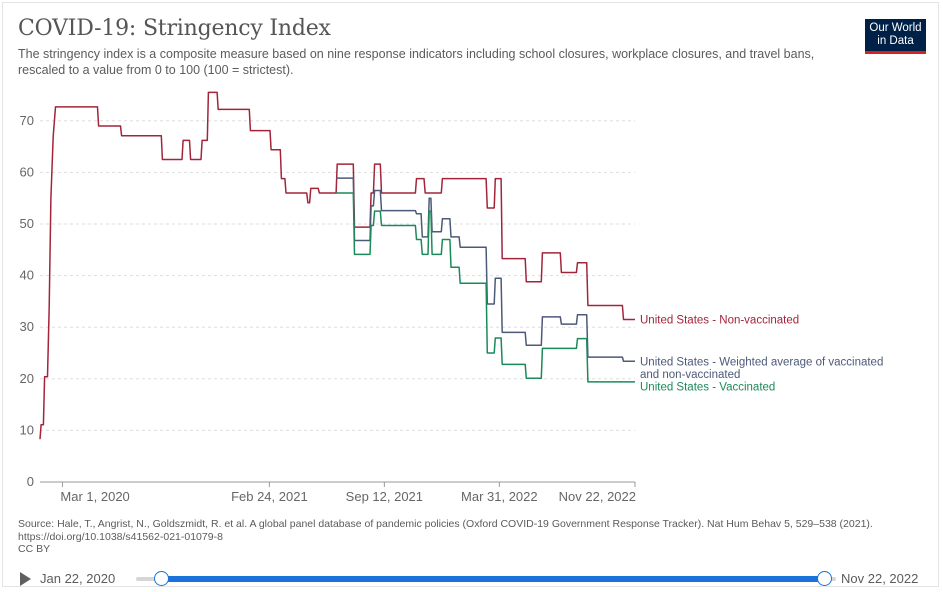 This screenshot has height=592, width=943. I want to click on series-end-label-1: United States - Non-vaccinated, so click(719, 320).